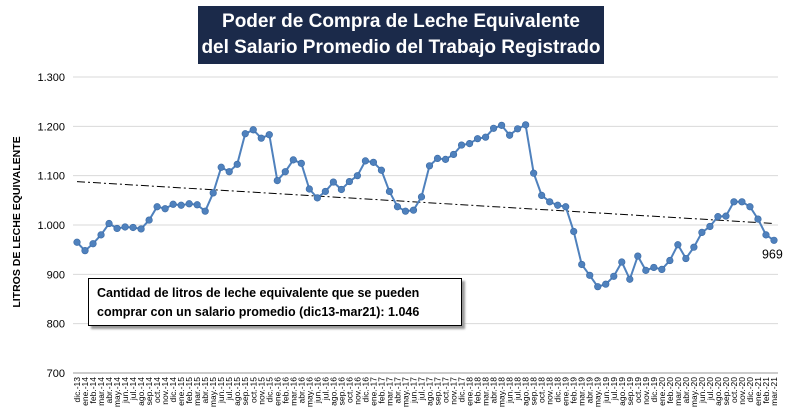 This screenshot has height=419, width=800. I want to click on x-tick-label: mar.-20, so click(678, 391).